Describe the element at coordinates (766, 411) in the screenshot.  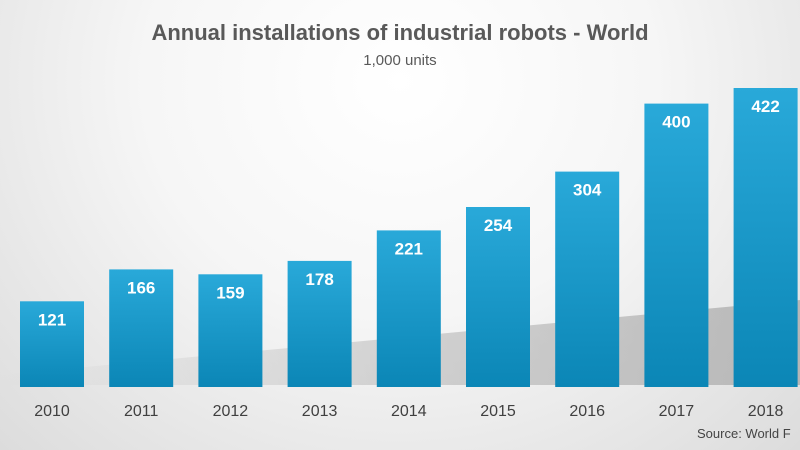
I see `x-tick-label-2018: 2018` at that location.